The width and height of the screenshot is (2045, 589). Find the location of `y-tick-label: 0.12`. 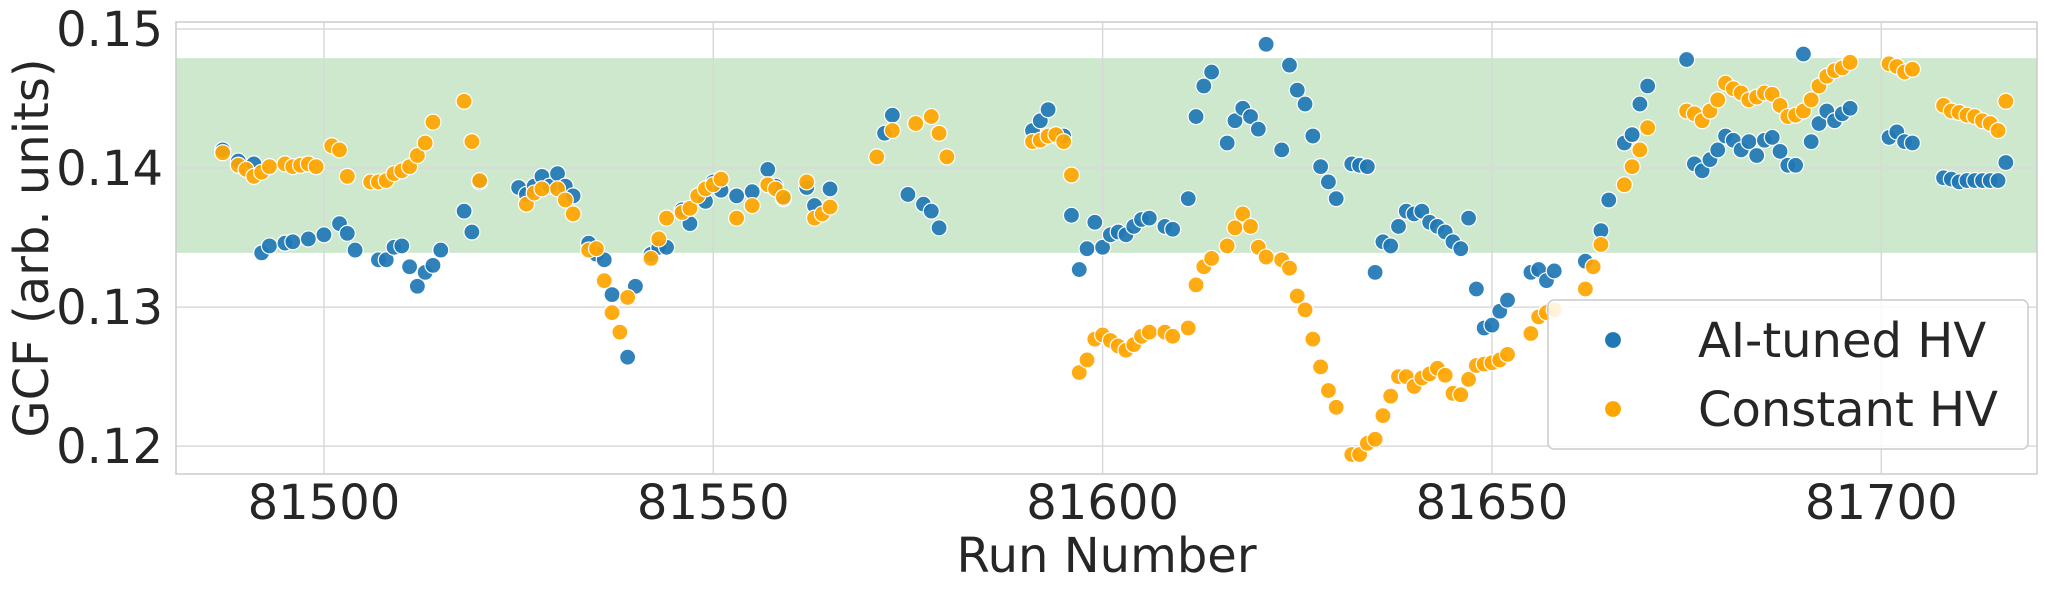

y-tick-label: 0.12 is located at coordinates (109, 447).